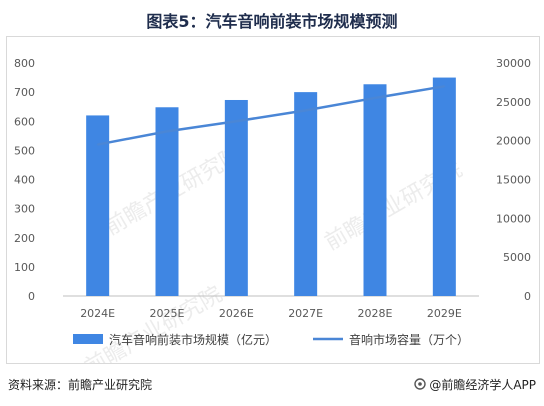 This screenshot has width=544, height=406. I want to click on x-tick-label: 2028E, so click(375, 313).